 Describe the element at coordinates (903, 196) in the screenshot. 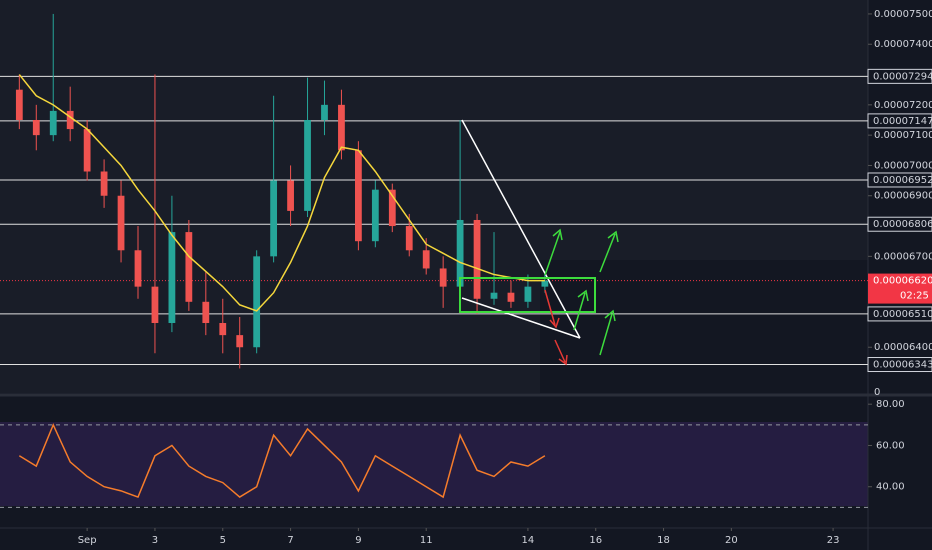

I see `y-tick-label: 0.00006900` at that location.